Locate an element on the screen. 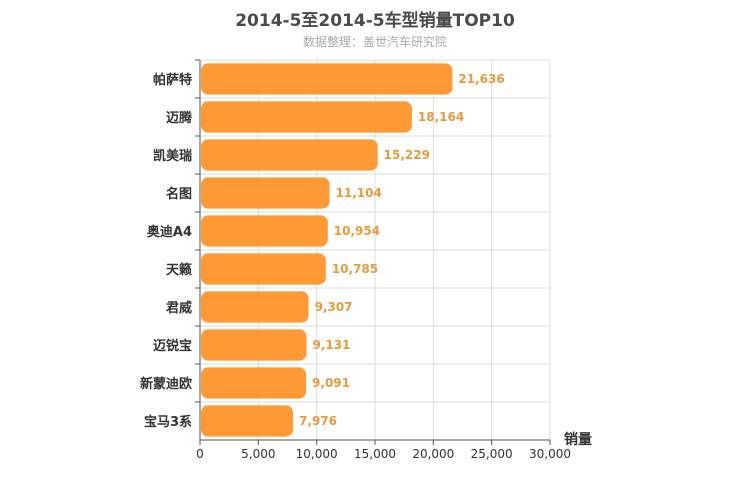 The height and width of the screenshot is (500, 750). category-label: 迈锐宝 is located at coordinates (172, 346).